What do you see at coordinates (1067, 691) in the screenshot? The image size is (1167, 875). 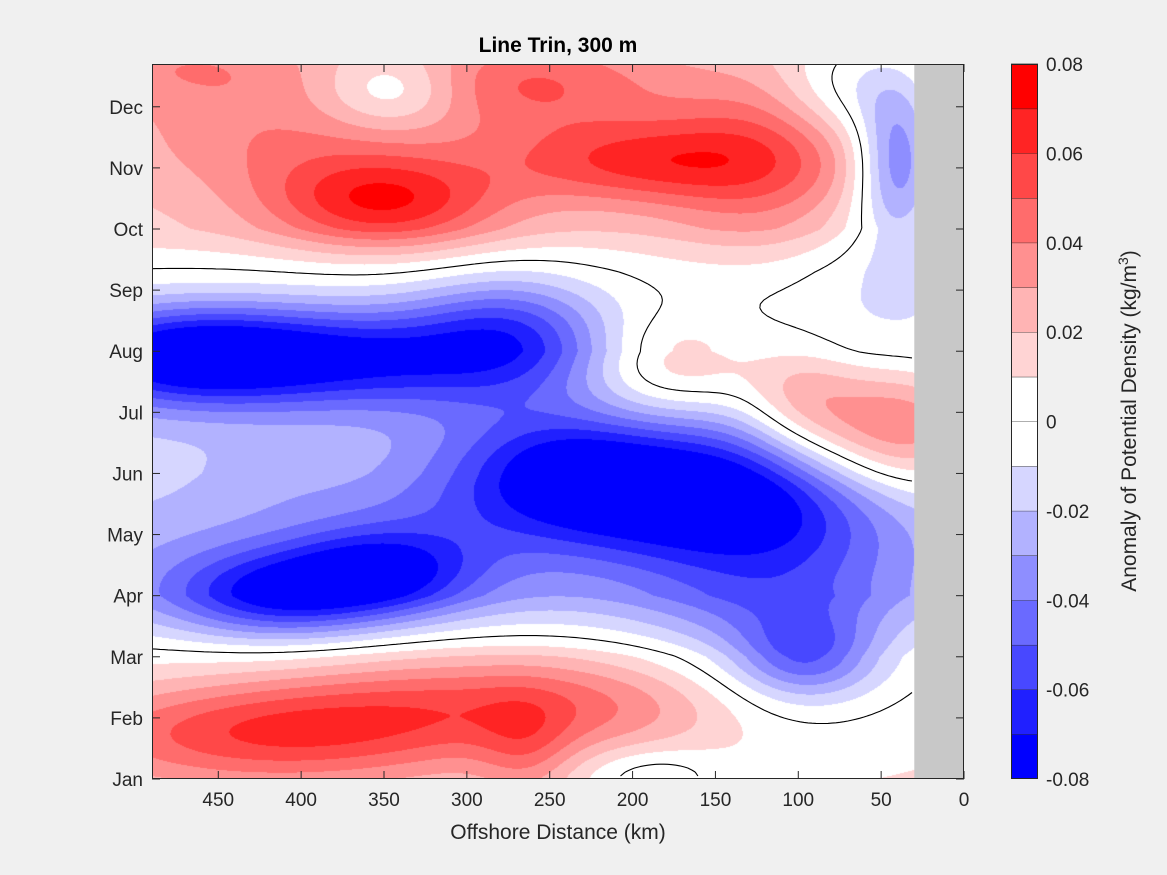 I see `colorbar-tick-label: -0.06` at bounding box center [1067, 691].